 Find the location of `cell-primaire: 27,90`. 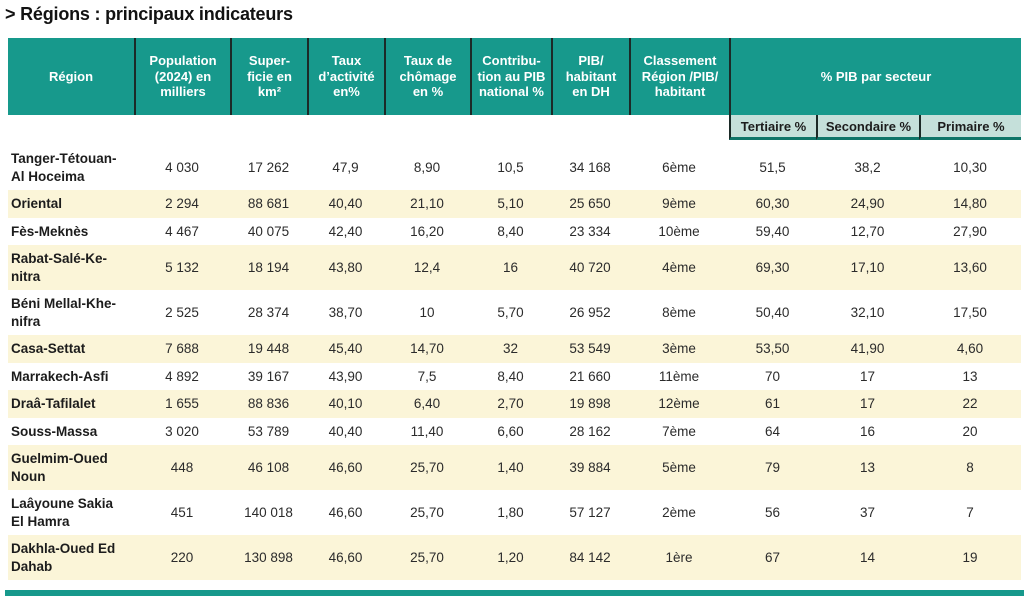

cell-primaire: 27,90 is located at coordinates (970, 231).